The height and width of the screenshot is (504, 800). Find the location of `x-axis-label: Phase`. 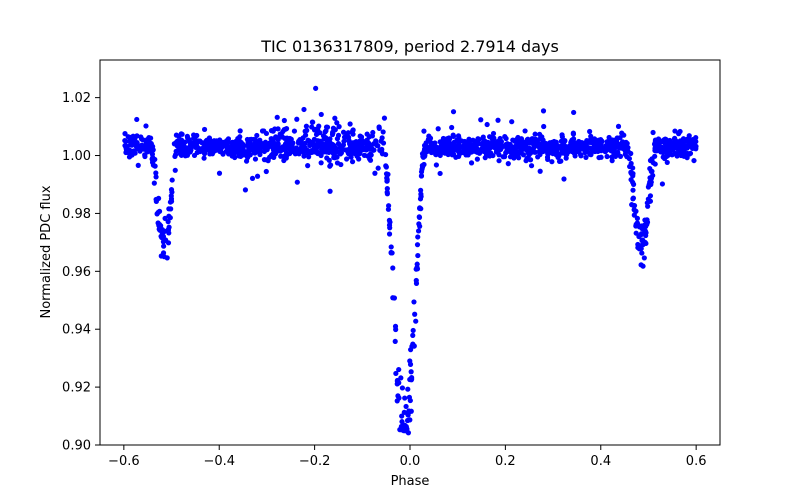

x-axis-label: Phase is located at coordinates (410, 481).